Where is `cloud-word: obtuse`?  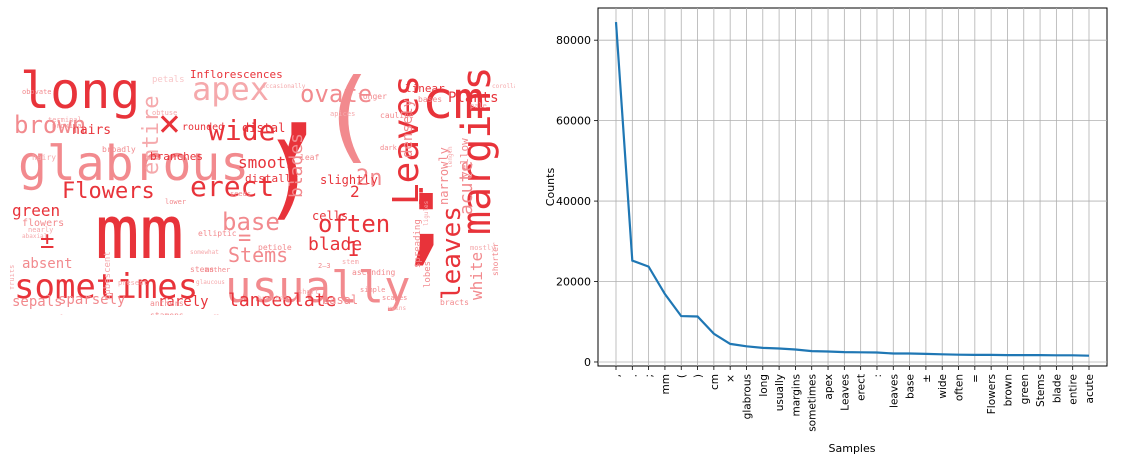 cloud-word: obtuse is located at coordinates (164, 113).